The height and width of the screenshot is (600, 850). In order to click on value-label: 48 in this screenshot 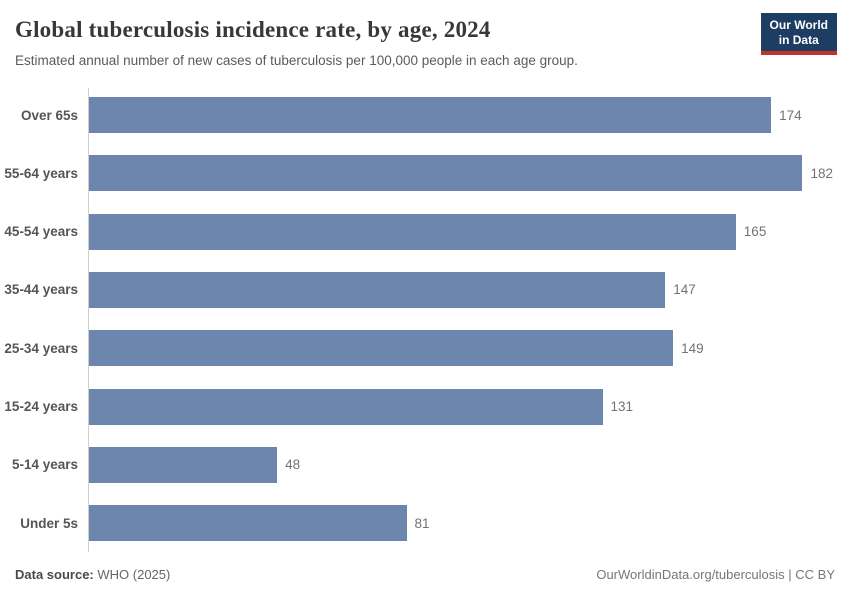, I will do `click(293, 465)`.